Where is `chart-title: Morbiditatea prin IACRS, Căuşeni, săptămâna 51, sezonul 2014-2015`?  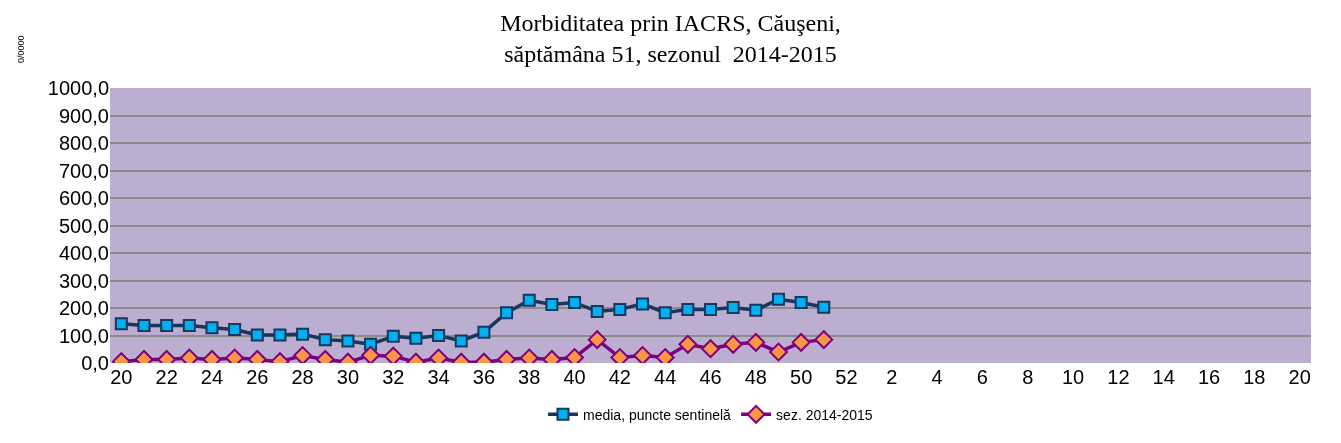
chart-title: Morbiditatea prin IACRS, Căuşeni, săptămâna 51, sezonul 2014-2015 is located at coordinates (670, 39).